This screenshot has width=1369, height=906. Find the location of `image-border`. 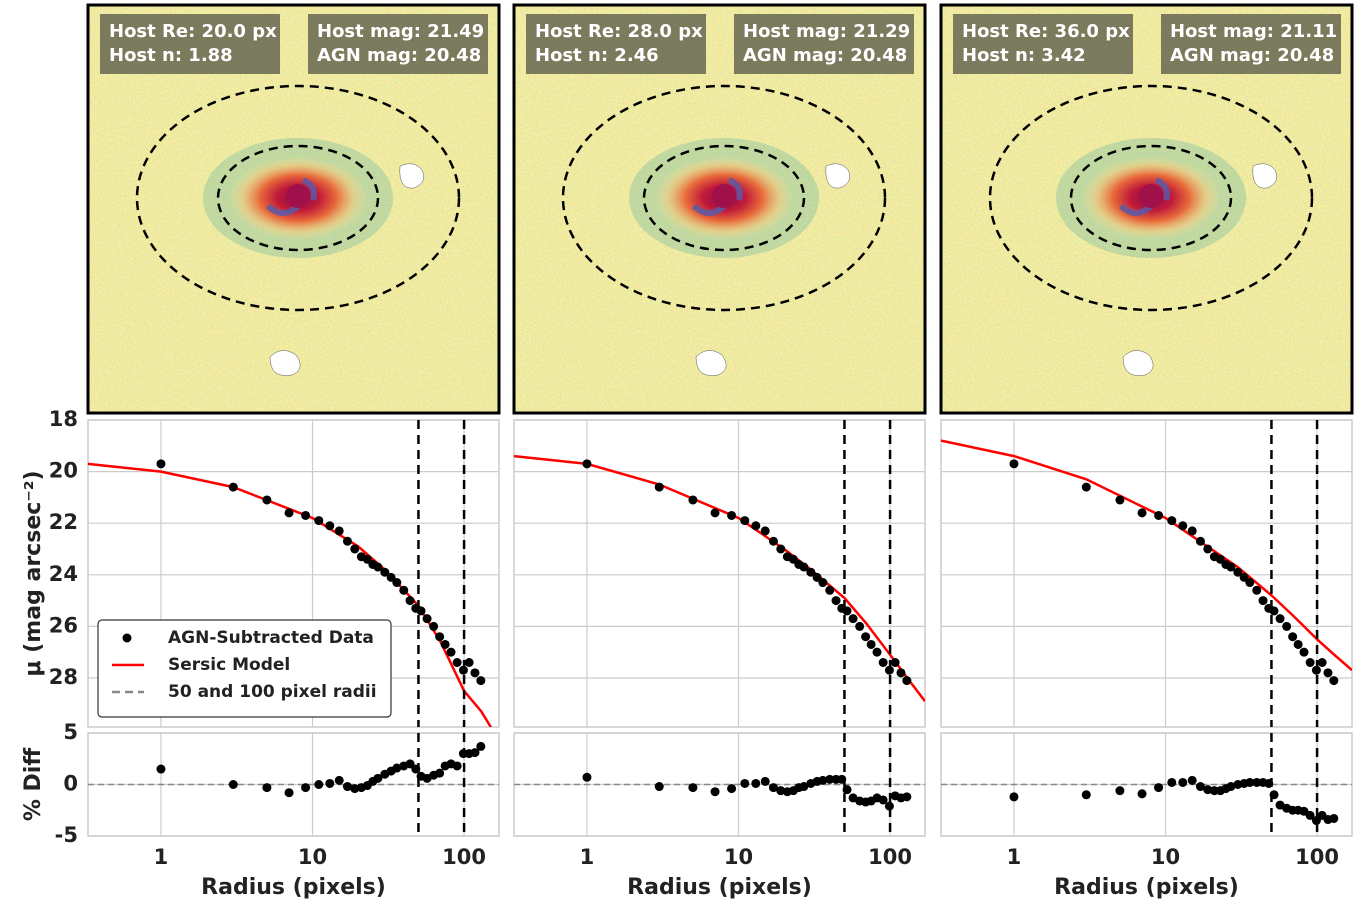

image-border is located at coordinates (719, 209).